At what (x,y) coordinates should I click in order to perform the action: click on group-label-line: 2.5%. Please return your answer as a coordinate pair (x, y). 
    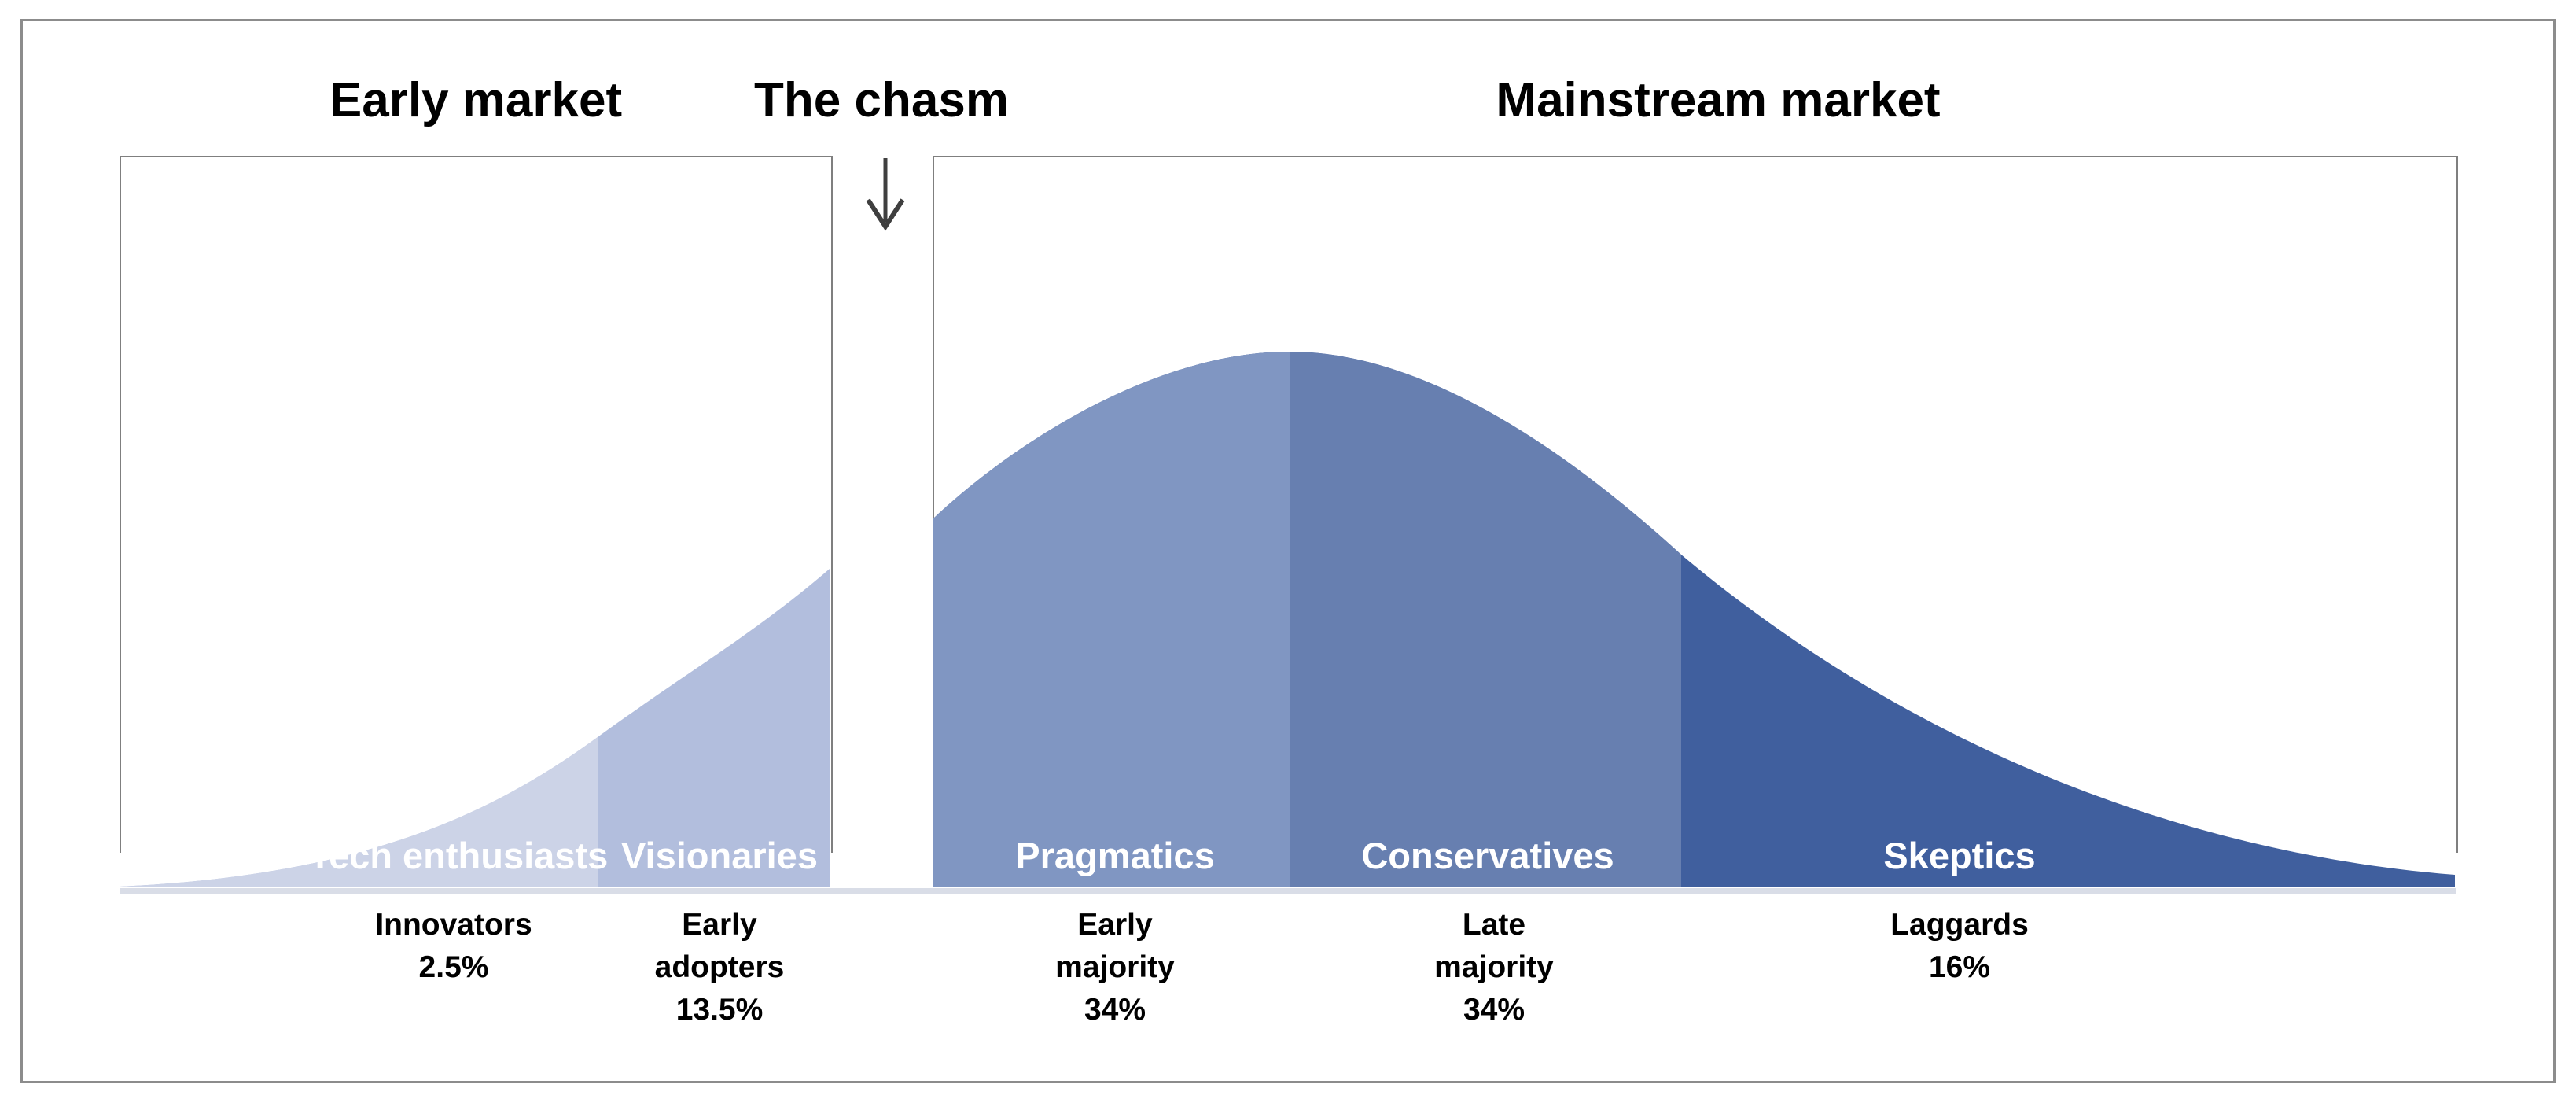
    Looking at the image, I should click on (454, 967).